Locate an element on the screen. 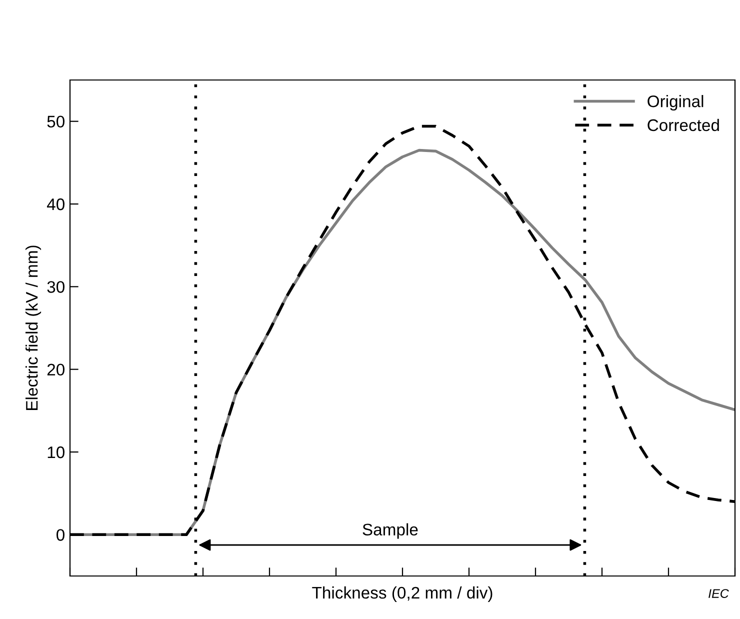 The height and width of the screenshot is (619, 740). y-axis-title: Electric field (kV / mm) is located at coordinates (34, 328).